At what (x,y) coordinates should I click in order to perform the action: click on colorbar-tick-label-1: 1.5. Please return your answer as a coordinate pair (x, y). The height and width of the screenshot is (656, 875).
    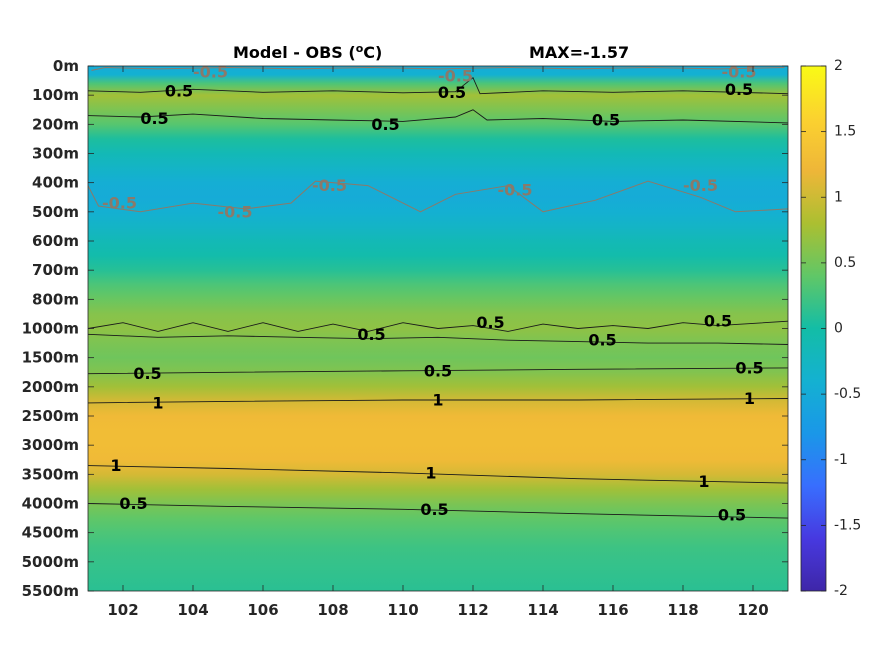
    Looking at the image, I should click on (845, 132).